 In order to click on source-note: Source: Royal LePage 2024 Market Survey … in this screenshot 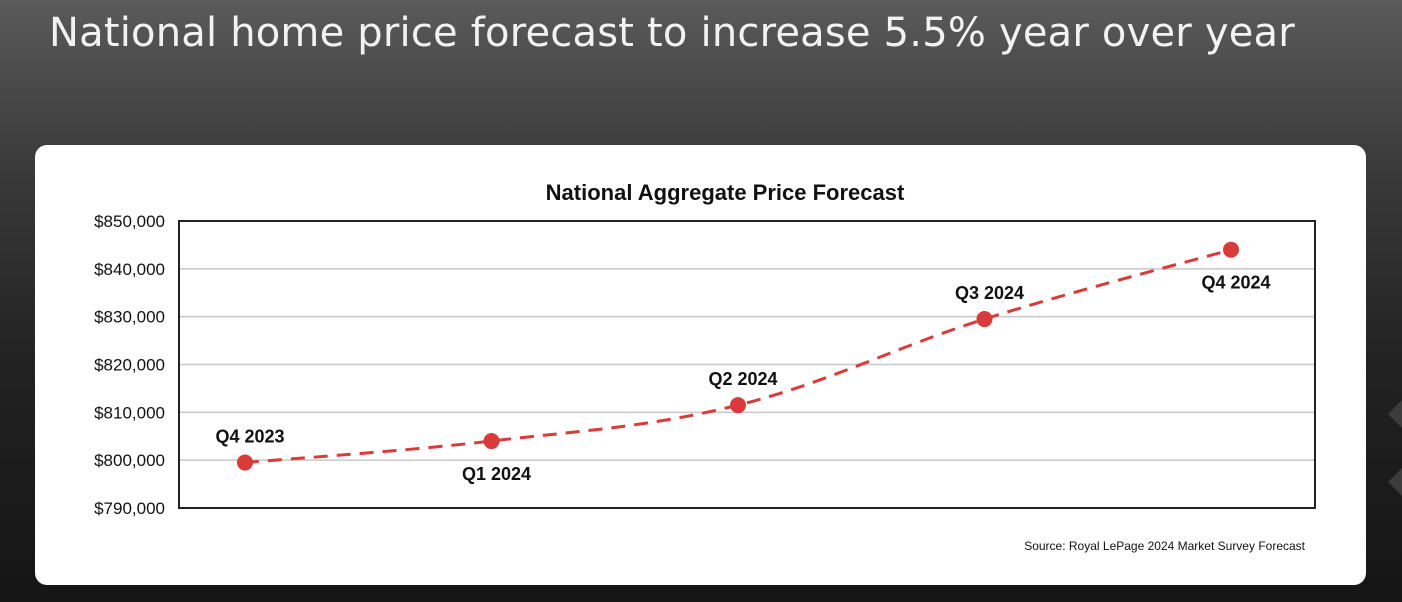, I will do `click(1164, 546)`.